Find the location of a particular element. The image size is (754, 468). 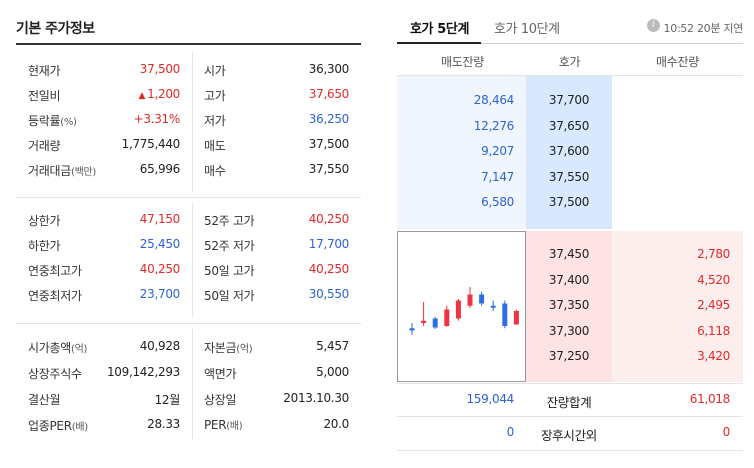

info-value-text: 40,928 is located at coordinates (160, 346).